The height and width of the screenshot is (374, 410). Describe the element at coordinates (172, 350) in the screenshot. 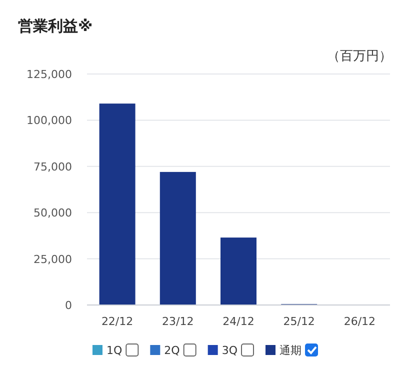

I see `legend-label: 2Q` at that location.